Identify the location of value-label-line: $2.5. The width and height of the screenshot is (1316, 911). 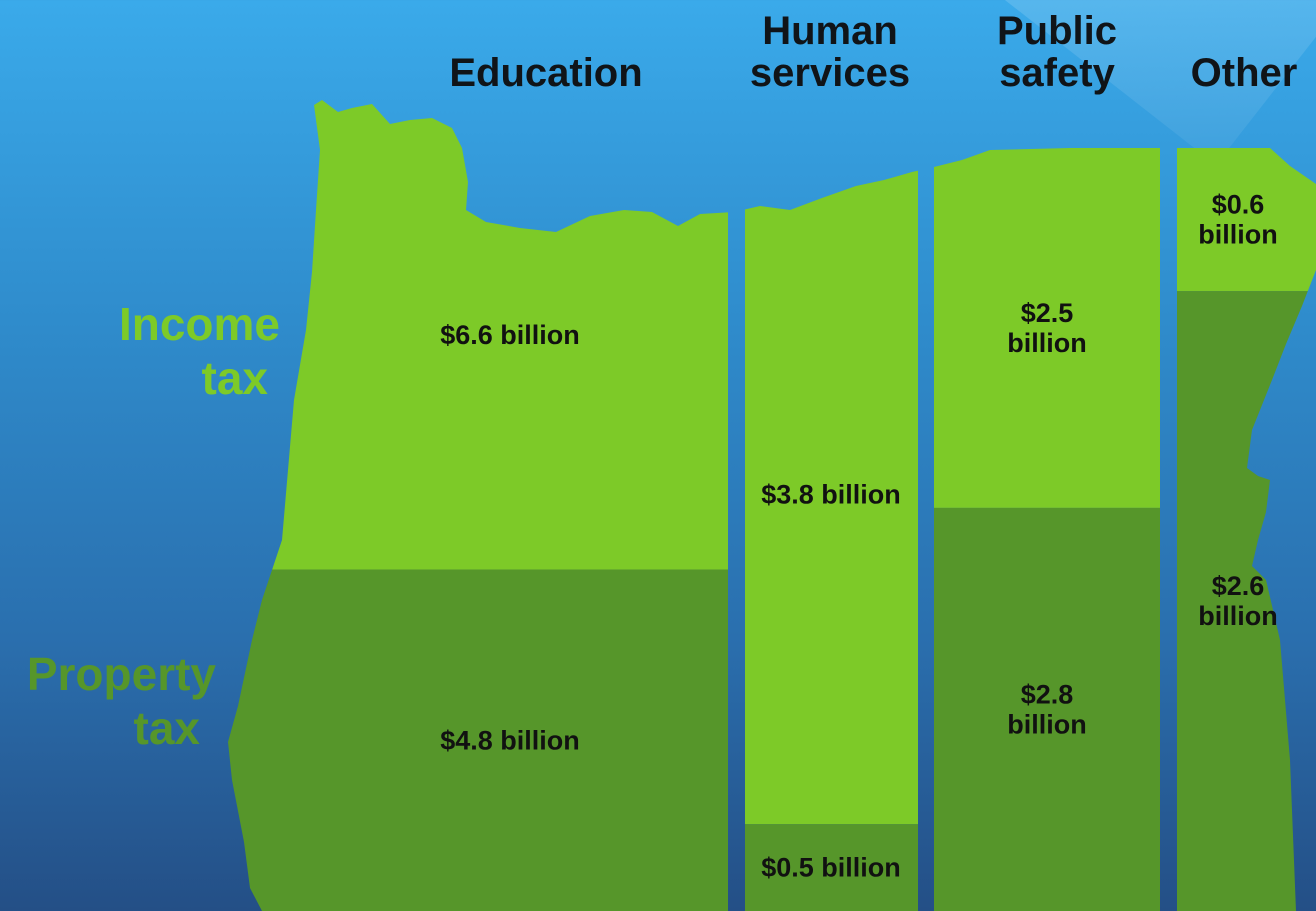
(1047, 313).